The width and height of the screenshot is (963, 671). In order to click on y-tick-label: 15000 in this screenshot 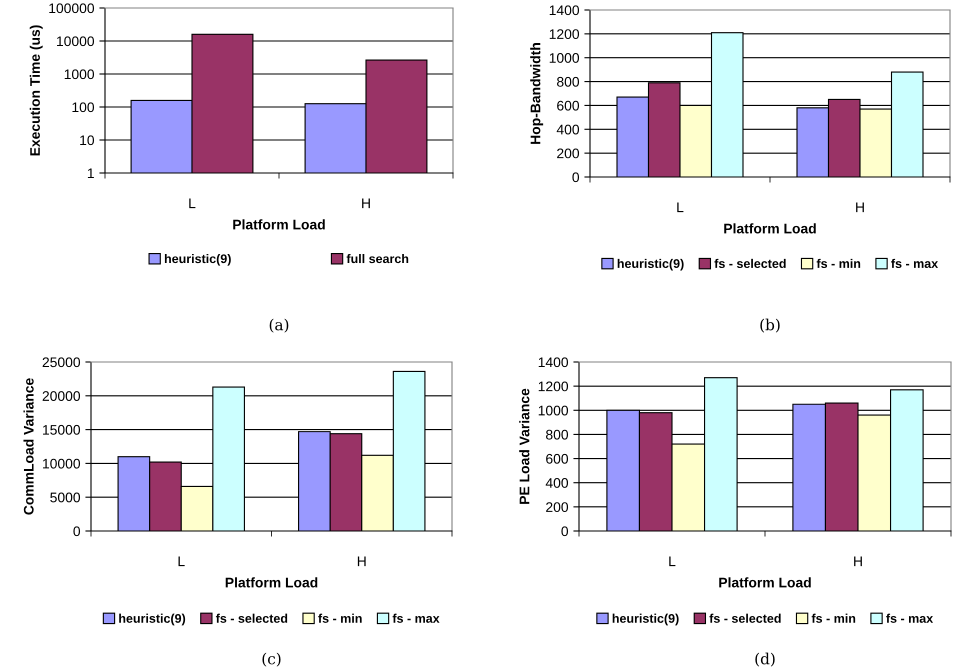, I will do `click(61, 429)`.